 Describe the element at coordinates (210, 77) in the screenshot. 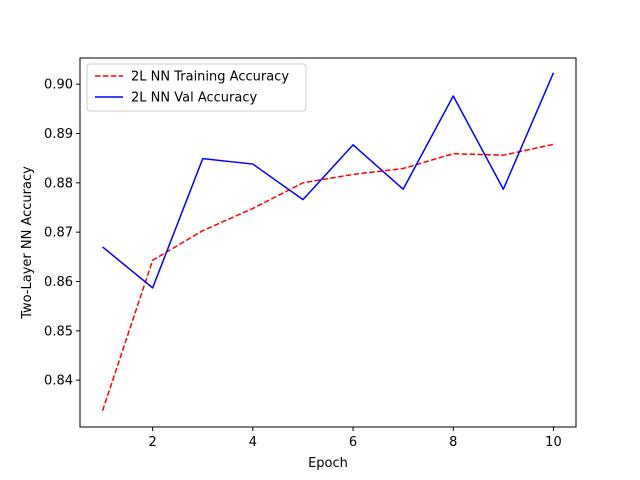

I see `legend-label-training: 2L NN Training Accuracy` at that location.